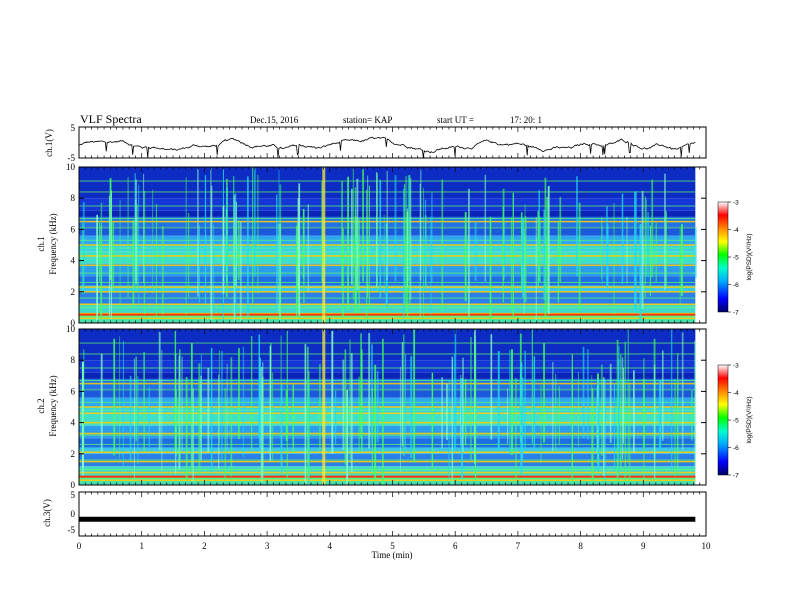  What do you see at coordinates (367, 120) in the screenshot?
I see `station-label: station= KAP` at bounding box center [367, 120].